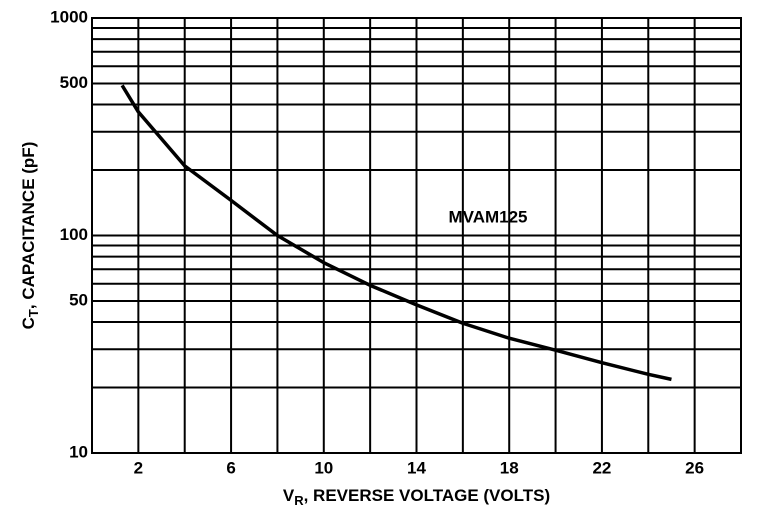 The image size is (762, 522). What do you see at coordinates (289, 495) in the screenshot?
I see `axis-label-main: V` at bounding box center [289, 495].